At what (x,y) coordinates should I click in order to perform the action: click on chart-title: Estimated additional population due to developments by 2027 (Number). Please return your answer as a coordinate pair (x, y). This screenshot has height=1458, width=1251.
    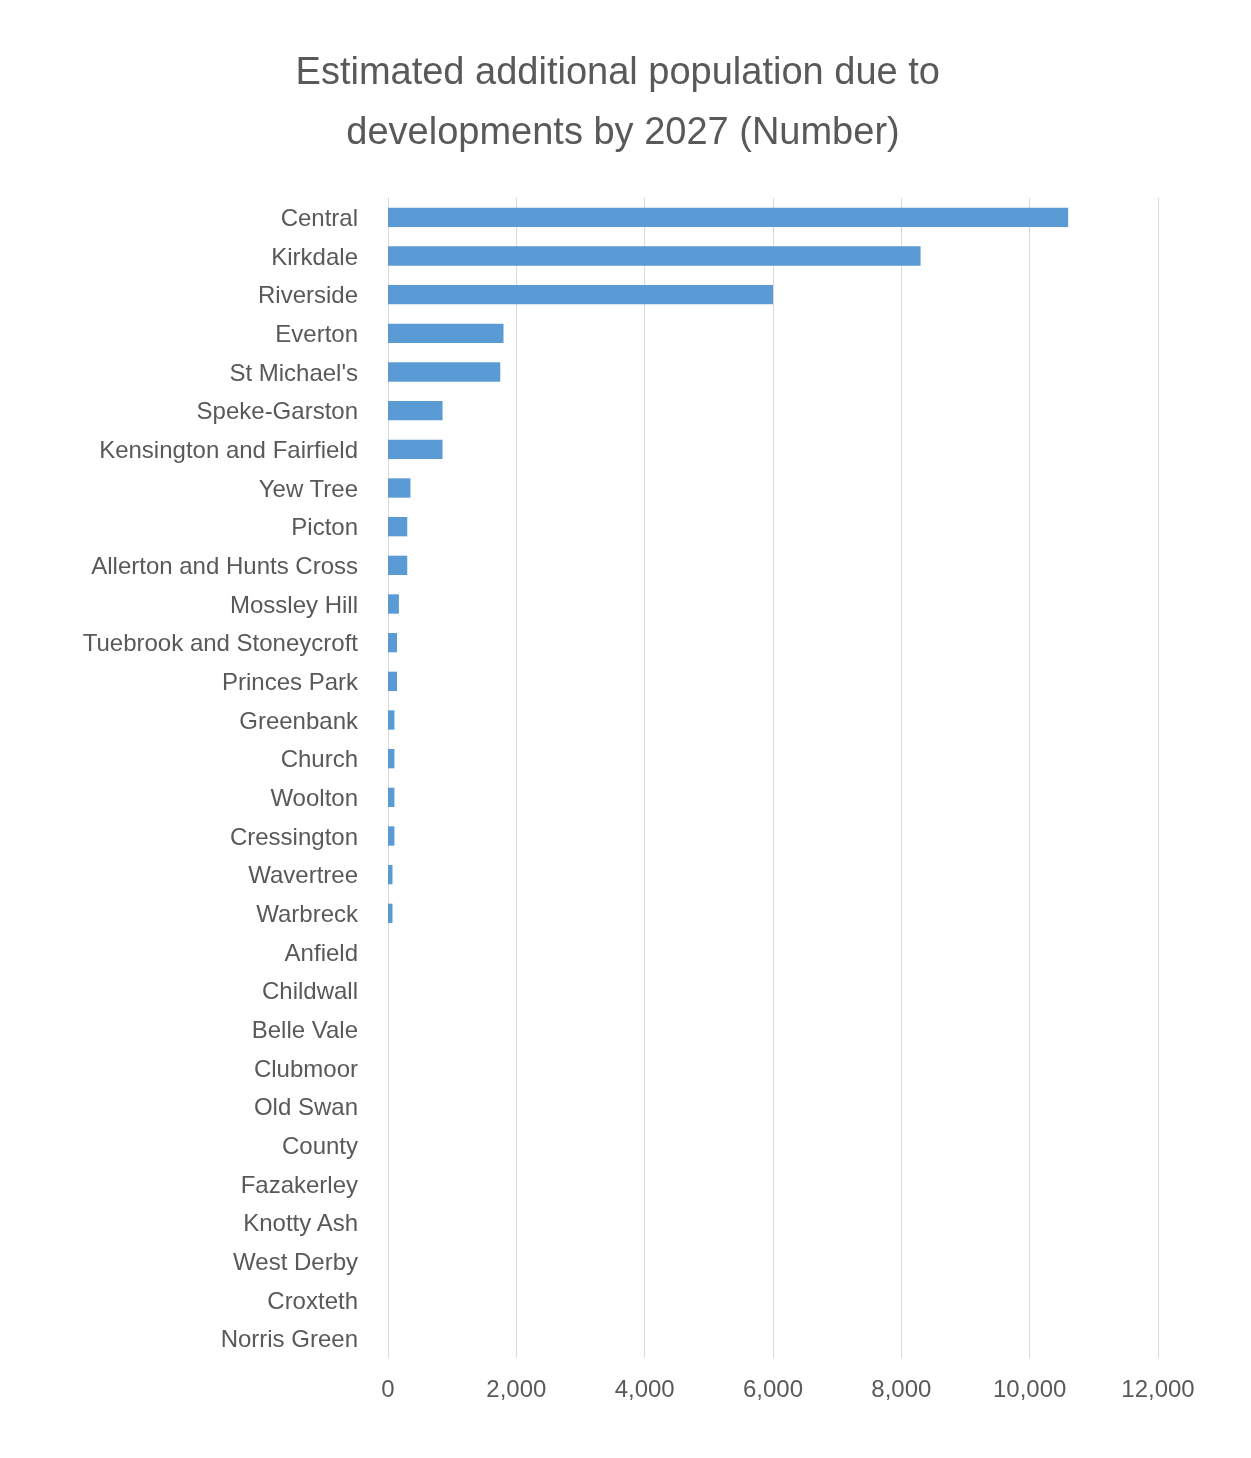
    Looking at the image, I should click on (623, 101).